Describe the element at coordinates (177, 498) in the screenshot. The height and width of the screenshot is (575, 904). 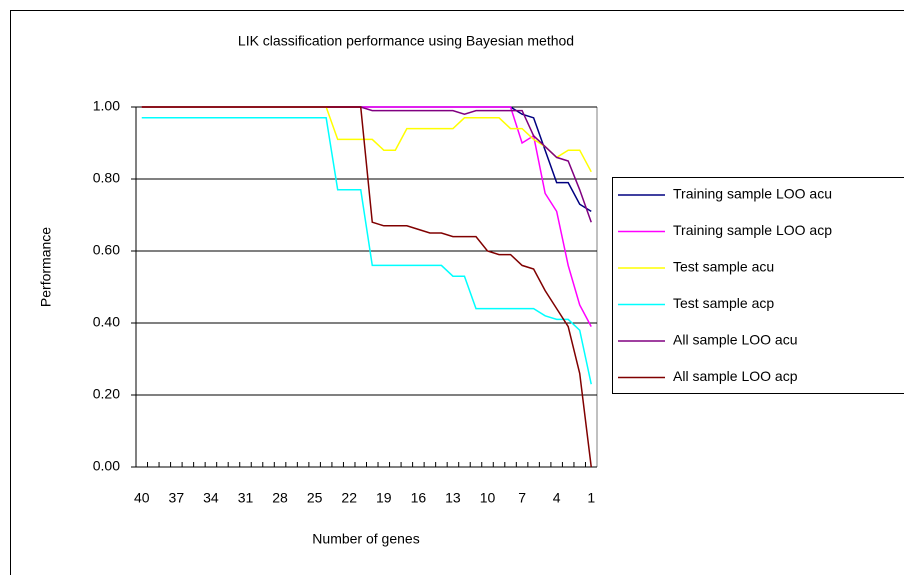
I see `x-tick-label: 37` at that location.